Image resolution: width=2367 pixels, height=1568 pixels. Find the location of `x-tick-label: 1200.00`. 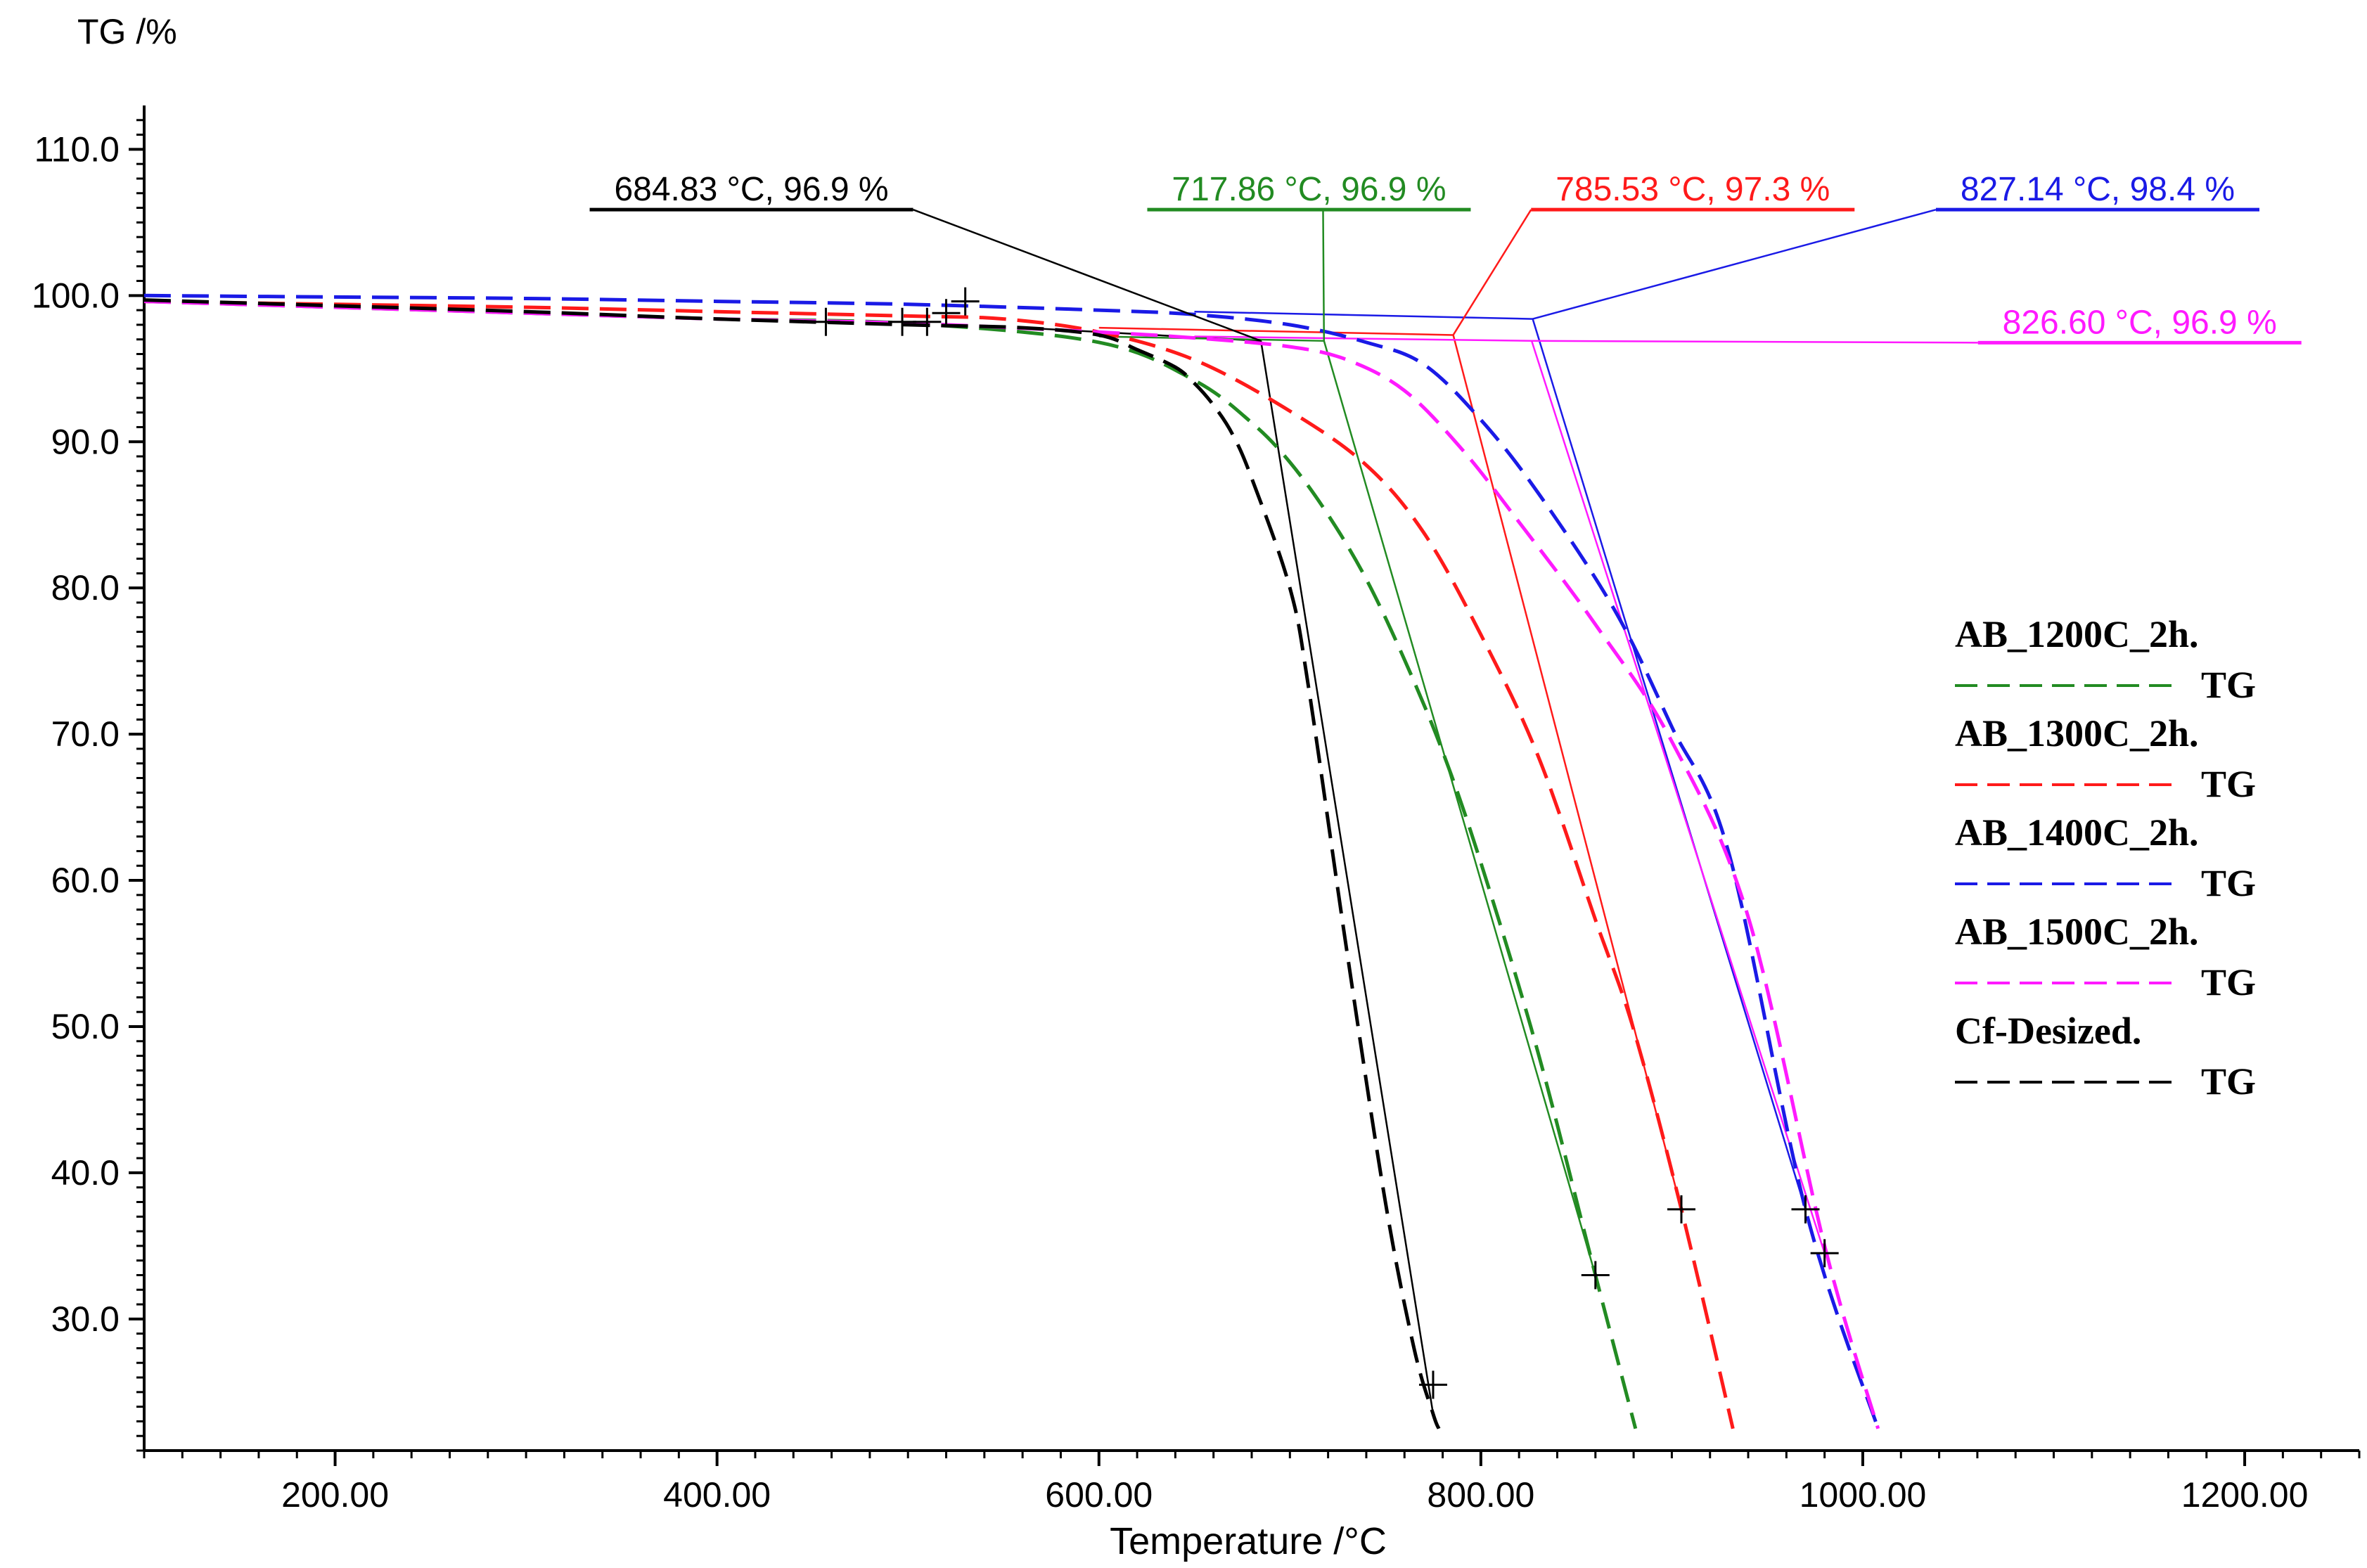

x-tick-label: 1200.00 is located at coordinates (2245, 1495).